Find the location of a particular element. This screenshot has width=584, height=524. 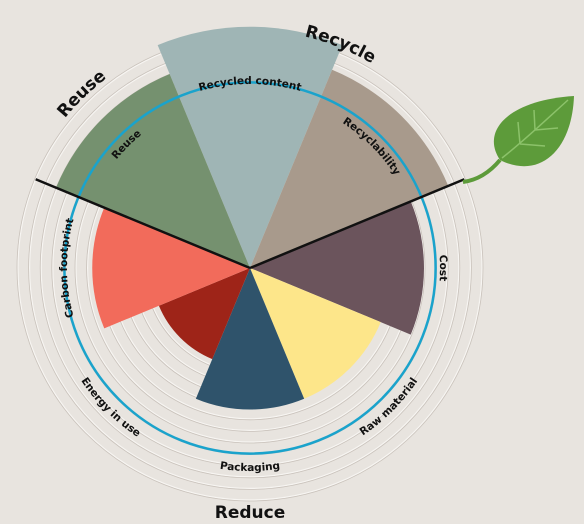

leaf-icon is located at coordinates (518, 140).